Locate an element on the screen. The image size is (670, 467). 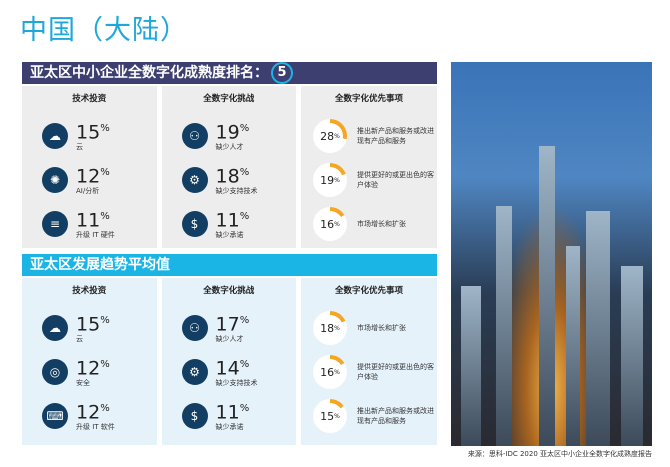
stat-item: ⚙ 18% 缺少支持技术 is located at coordinates (229, 180).